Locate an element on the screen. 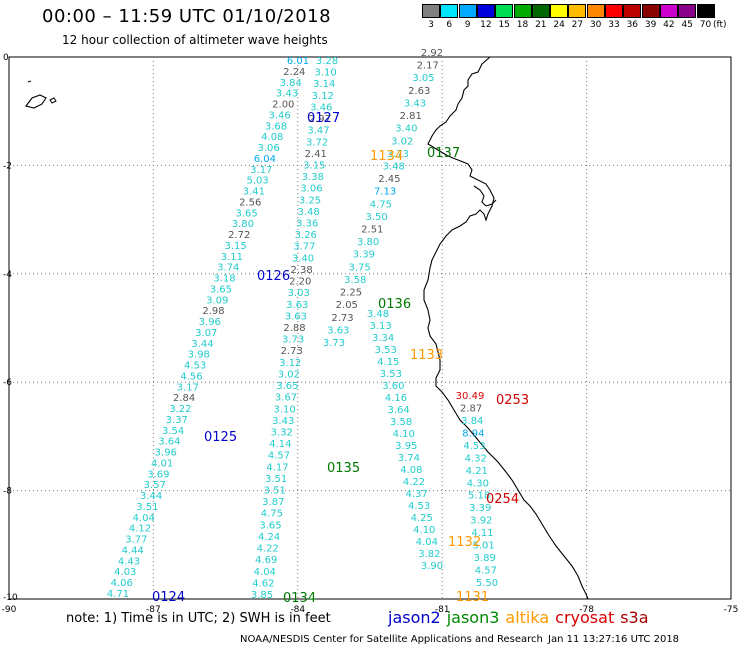 The height and width of the screenshot is (650, 740). wave-height-label: 3.02 is located at coordinates (289, 374).